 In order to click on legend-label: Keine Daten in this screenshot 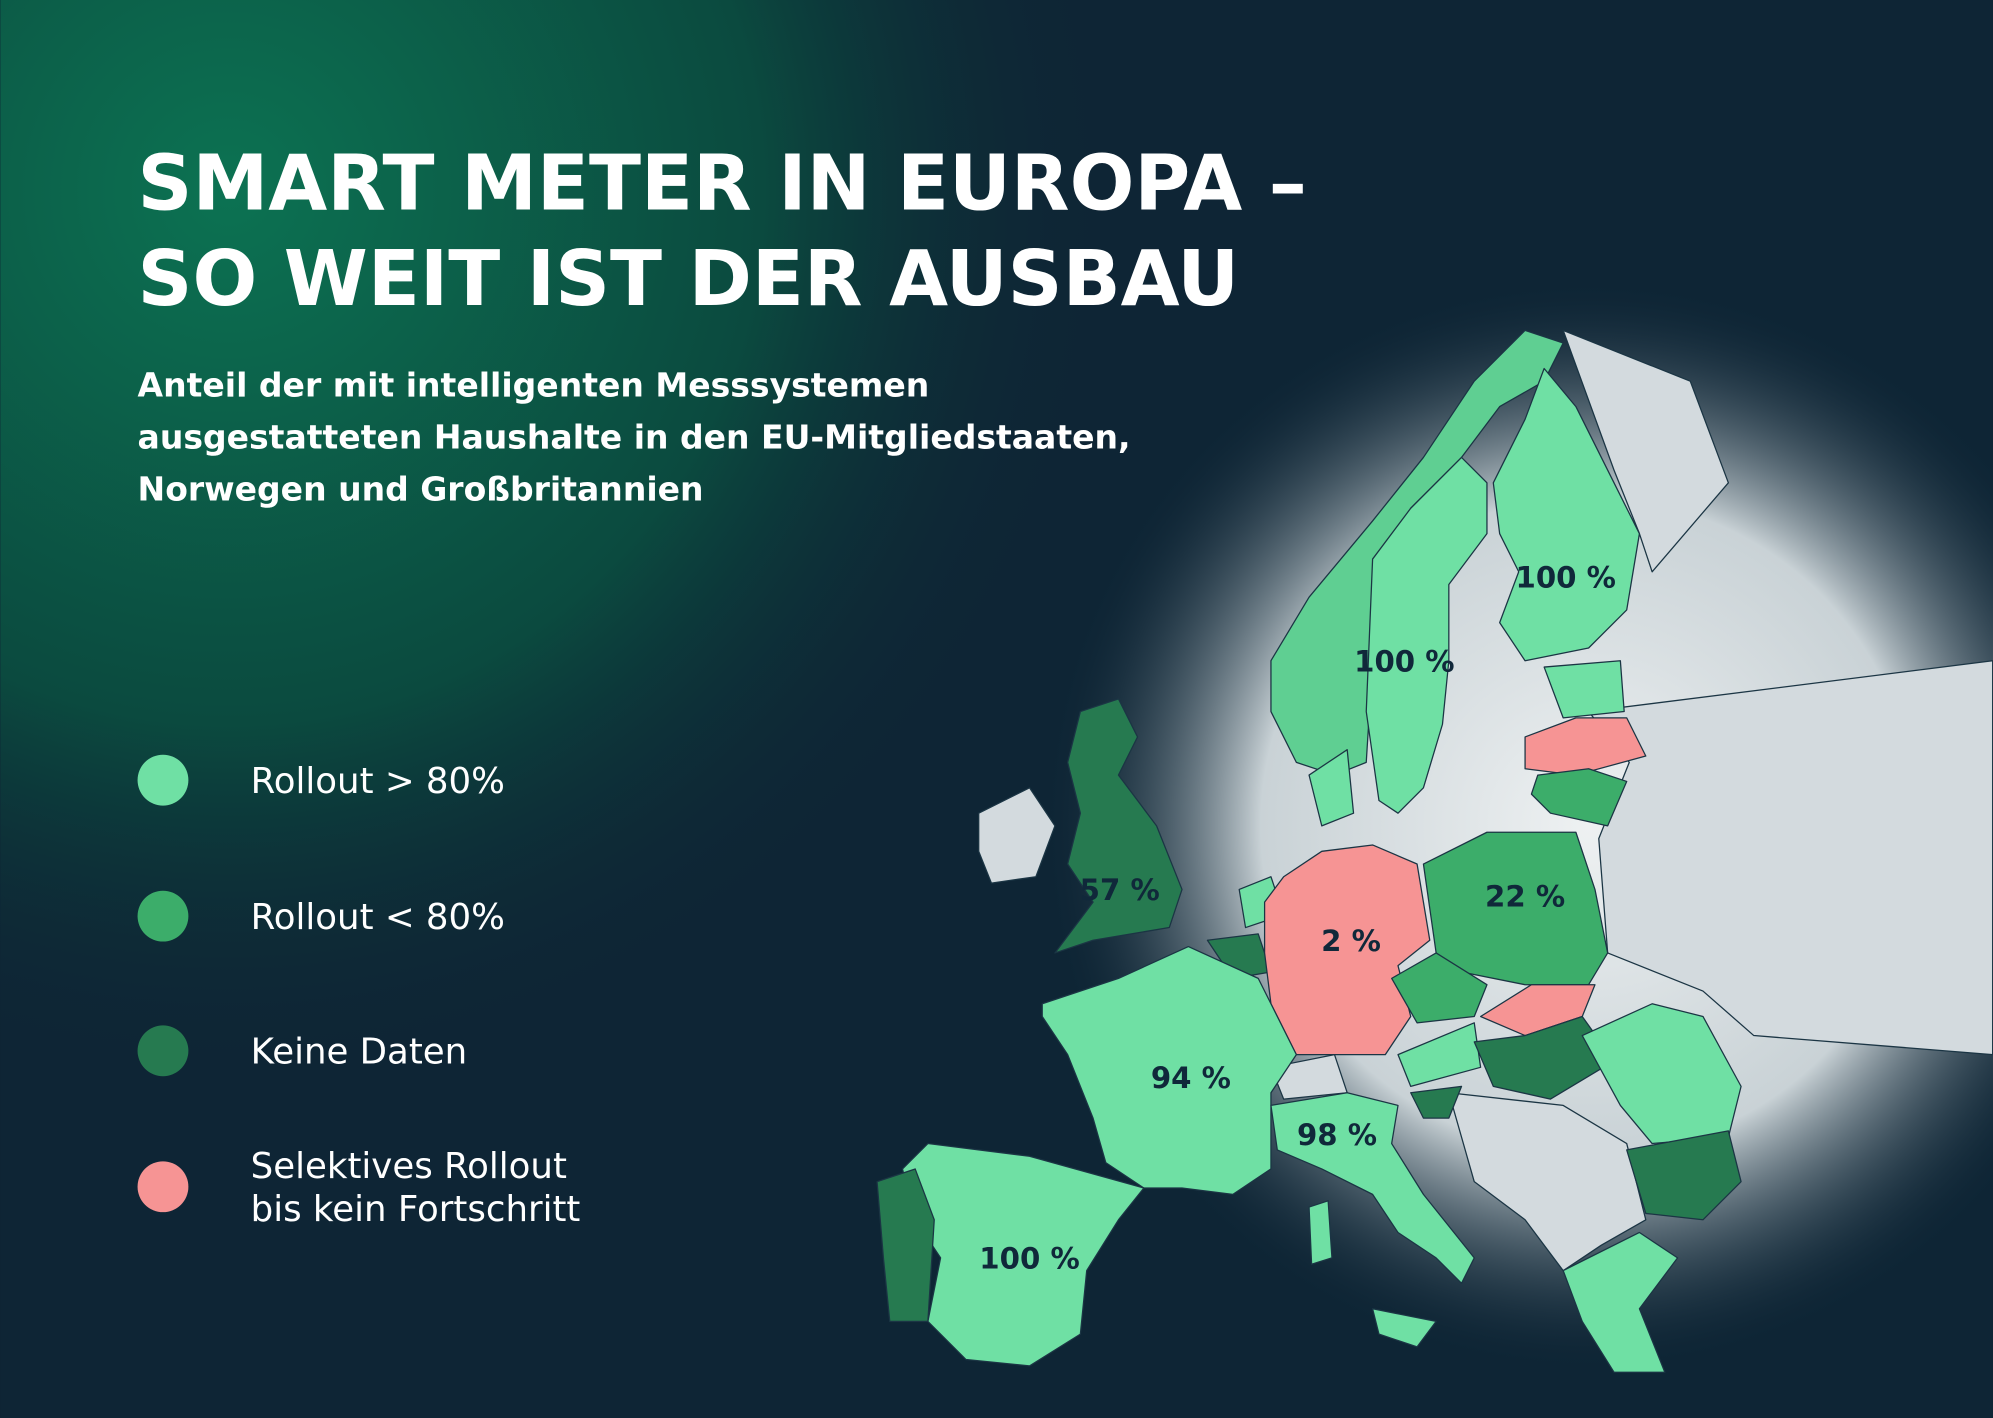, I will do `click(359, 1052)`.